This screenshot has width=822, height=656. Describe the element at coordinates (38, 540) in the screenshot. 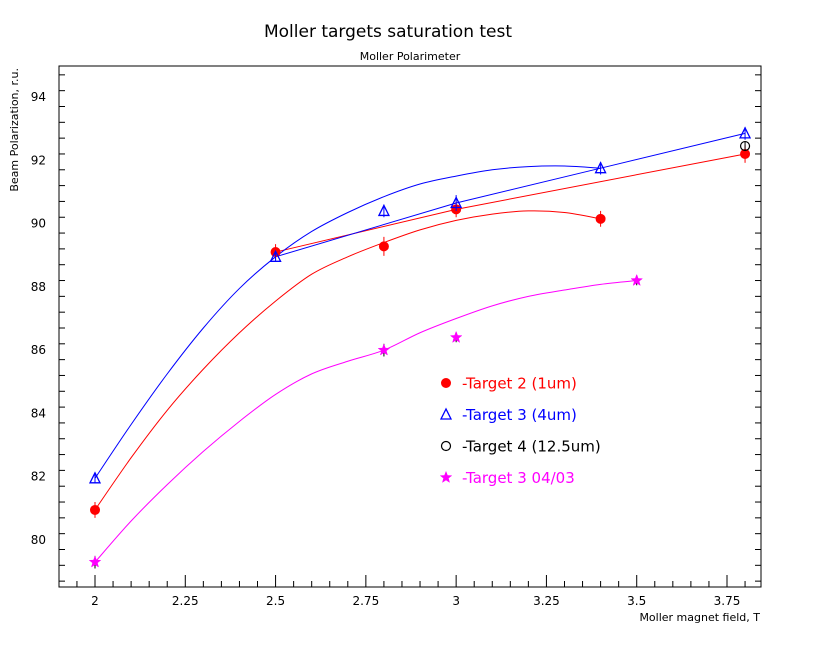

I see `y-tick-label: 80` at that location.